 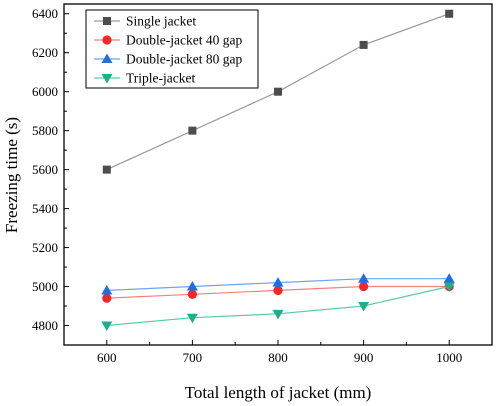 I want to click on legend-box, so click(x=172, y=49).